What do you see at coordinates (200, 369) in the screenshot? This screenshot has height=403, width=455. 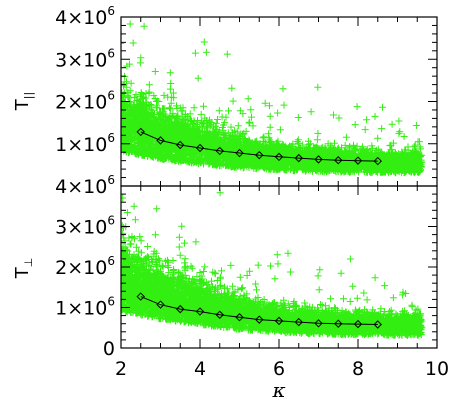 I see `x-tick-label: 4` at bounding box center [200, 369].